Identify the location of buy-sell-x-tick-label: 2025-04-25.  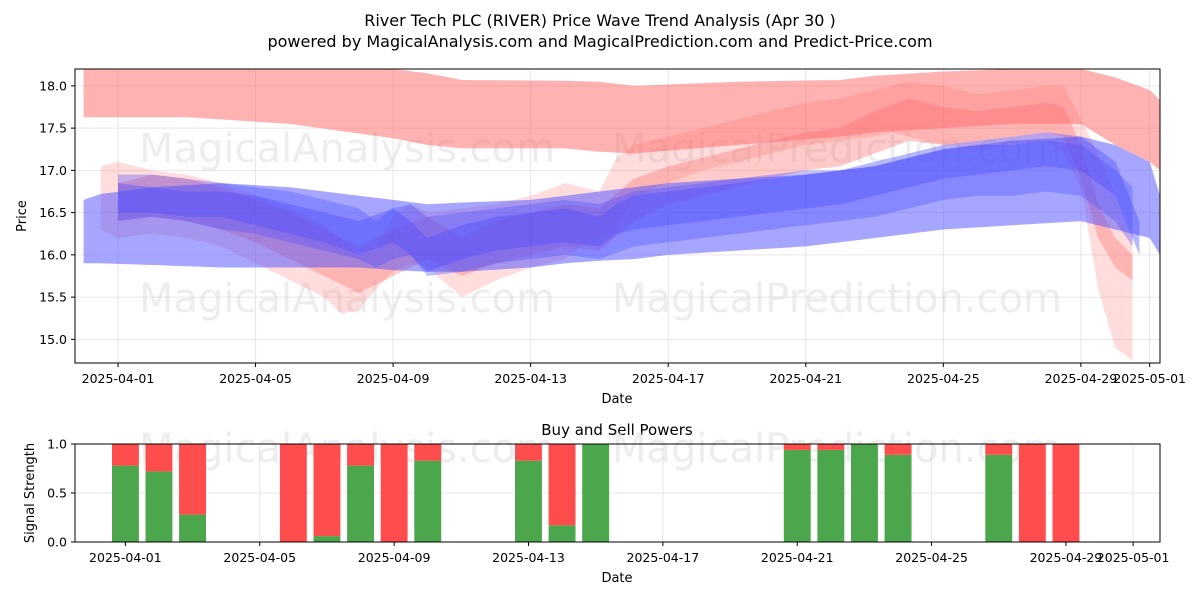
(931, 557).